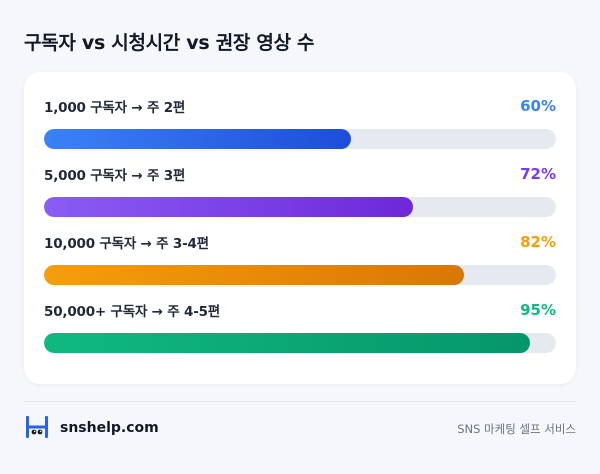 Image resolution: width=600 pixels, height=474 pixels. What do you see at coordinates (115, 176) in the screenshot?
I see `row-label: 5,000 구독자 → 주 3편` at bounding box center [115, 176].